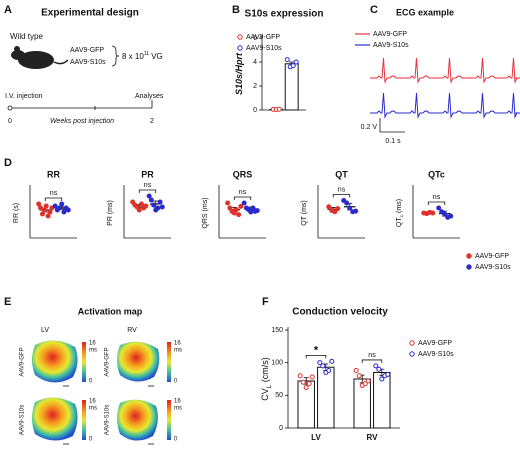 The image size is (520, 453). I want to click on column-label: LV, so click(45, 330).